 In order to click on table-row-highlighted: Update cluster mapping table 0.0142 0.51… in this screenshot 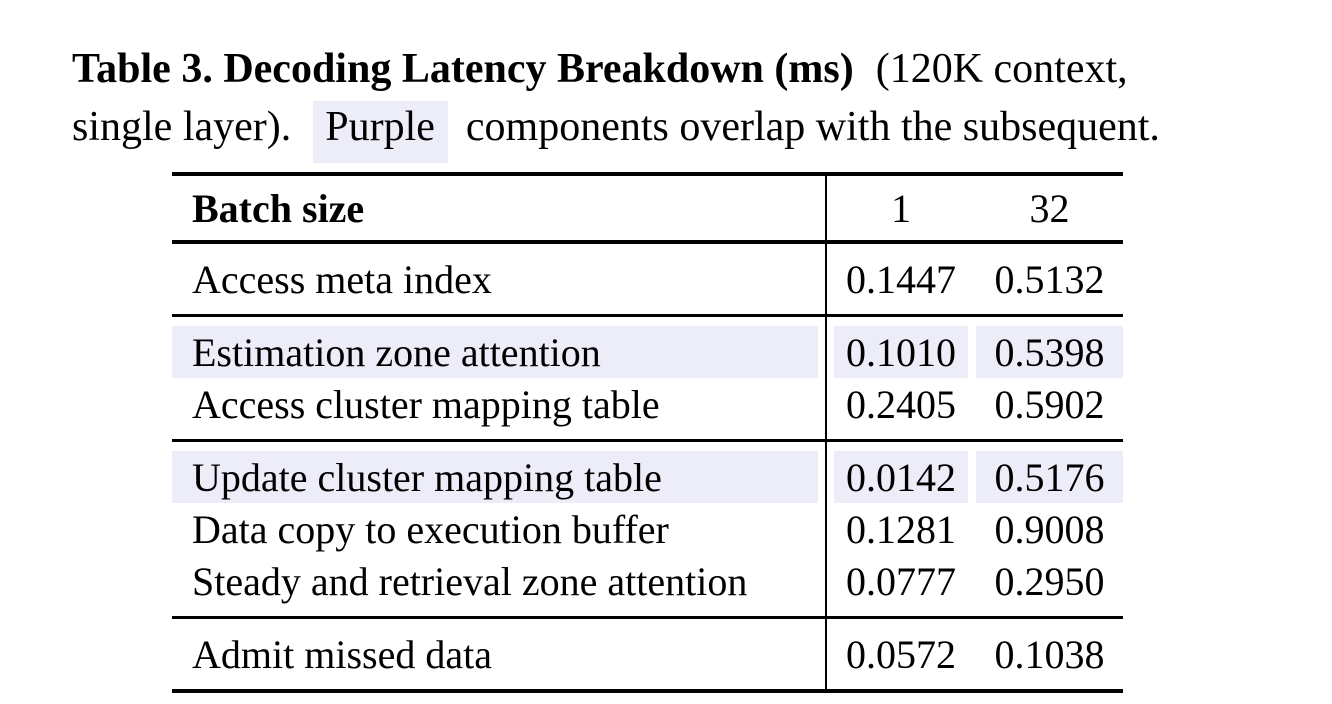, I will do `click(647, 477)`.